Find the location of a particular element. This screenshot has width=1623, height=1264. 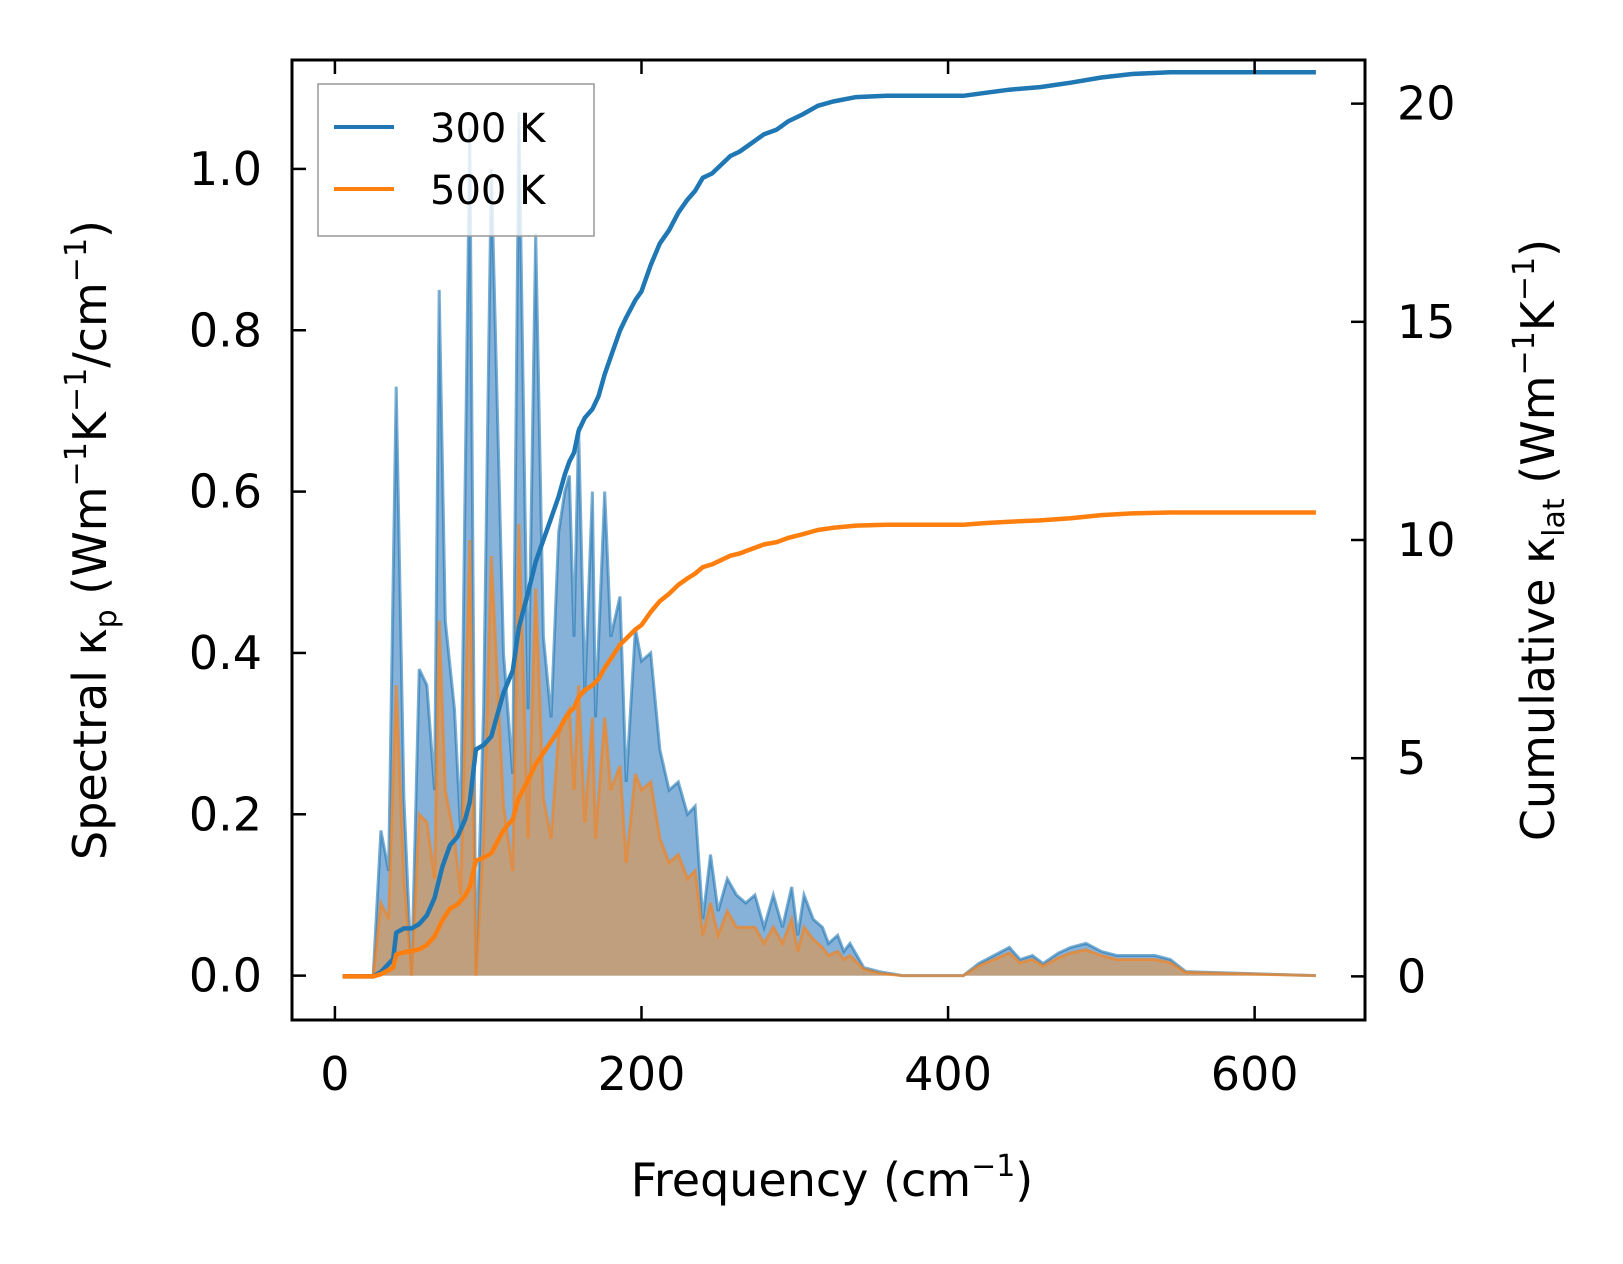

y-axis-left-title: Spectral κp (Wm−1K−1/cm−1) is located at coordinates (91, 540).